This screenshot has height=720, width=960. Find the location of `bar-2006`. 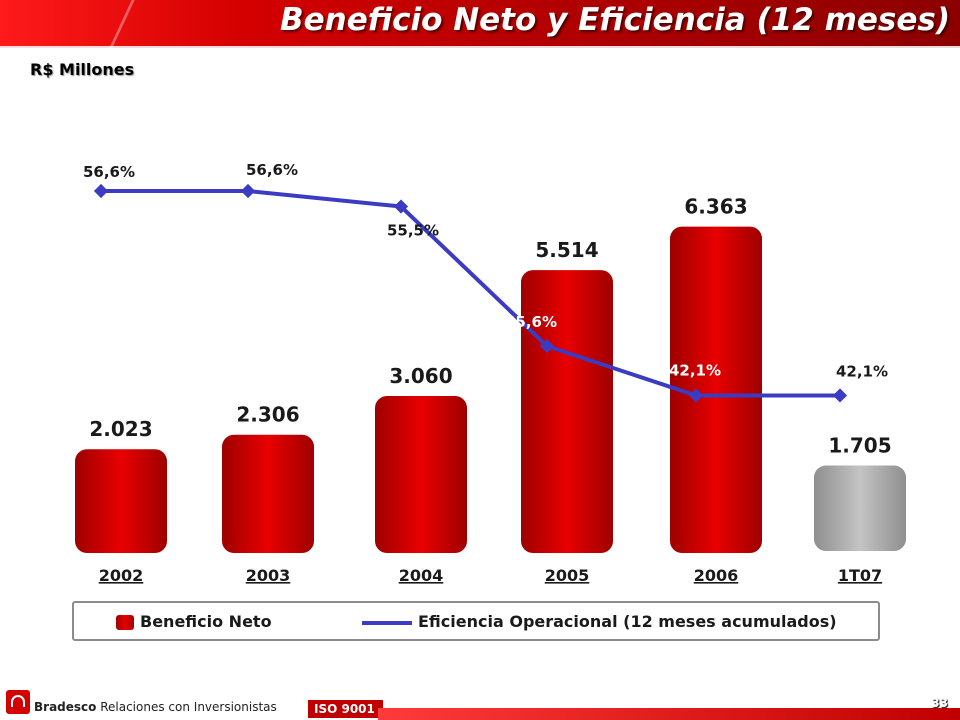

bar-2006 is located at coordinates (716, 389).